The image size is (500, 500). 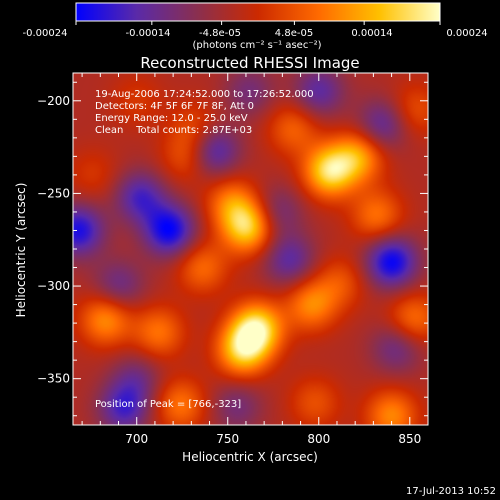 I want to click on info-time-range: 19-Aug-2006 17:24:52.000 to 17:26:52.000, so click(x=204, y=94).